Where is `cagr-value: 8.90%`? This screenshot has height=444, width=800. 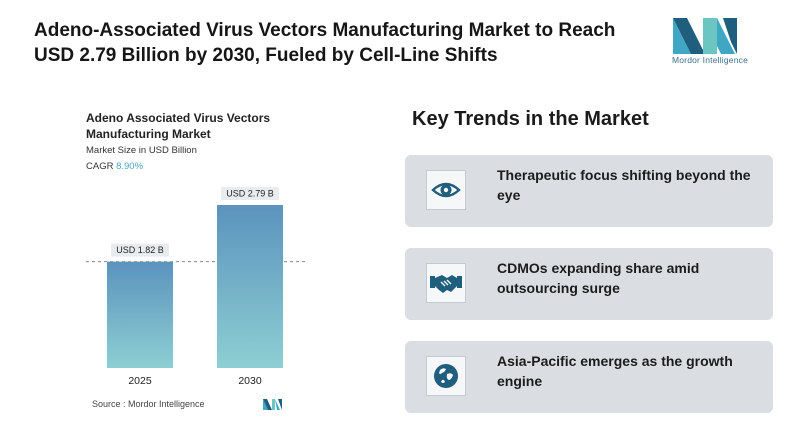
cagr-value: 8.90% is located at coordinates (130, 166).